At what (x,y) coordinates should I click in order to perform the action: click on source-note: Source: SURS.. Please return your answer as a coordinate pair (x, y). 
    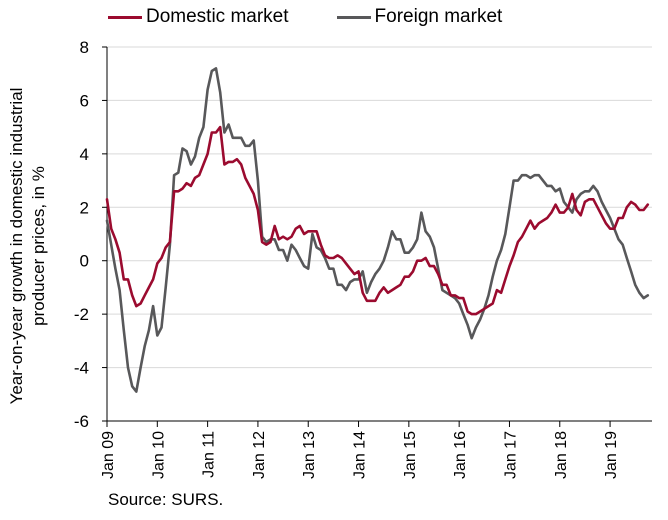
    Looking at the image, I should click on (166, 499).